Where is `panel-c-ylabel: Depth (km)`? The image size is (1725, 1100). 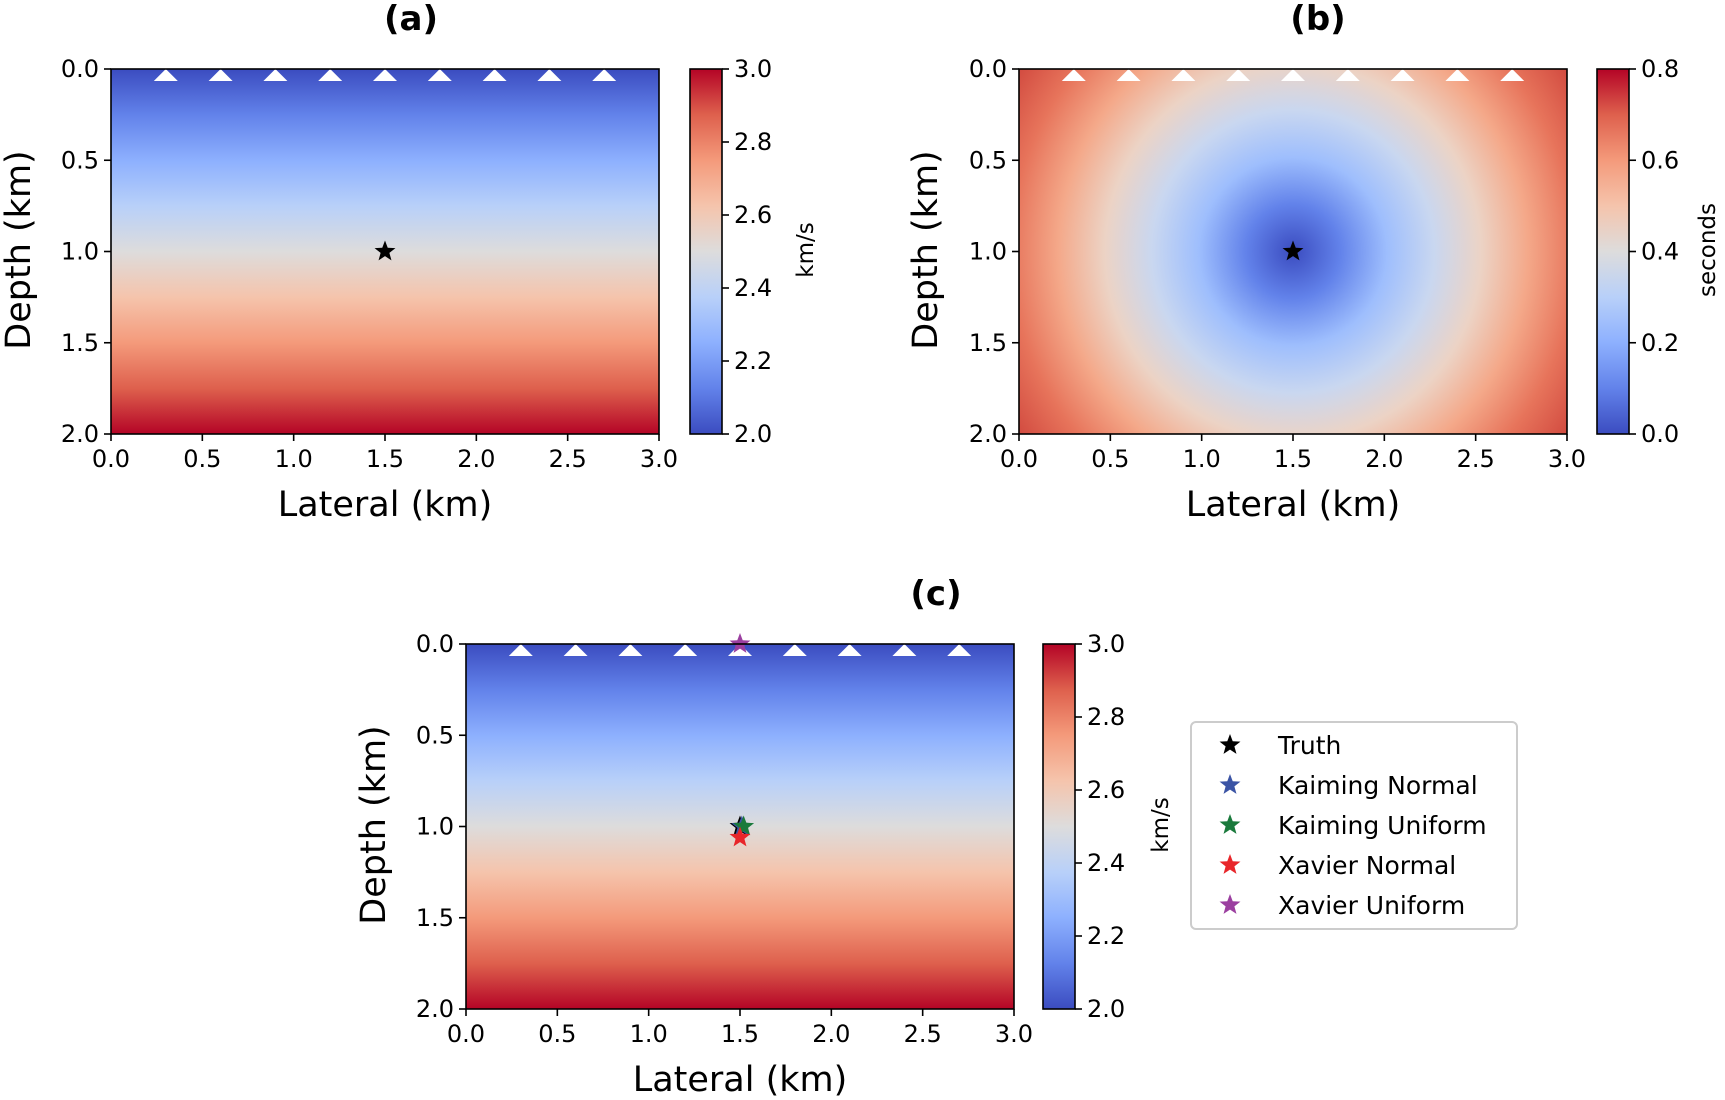
panel-c-ylabel: Depth (km) is located at coordinates (374, 824).